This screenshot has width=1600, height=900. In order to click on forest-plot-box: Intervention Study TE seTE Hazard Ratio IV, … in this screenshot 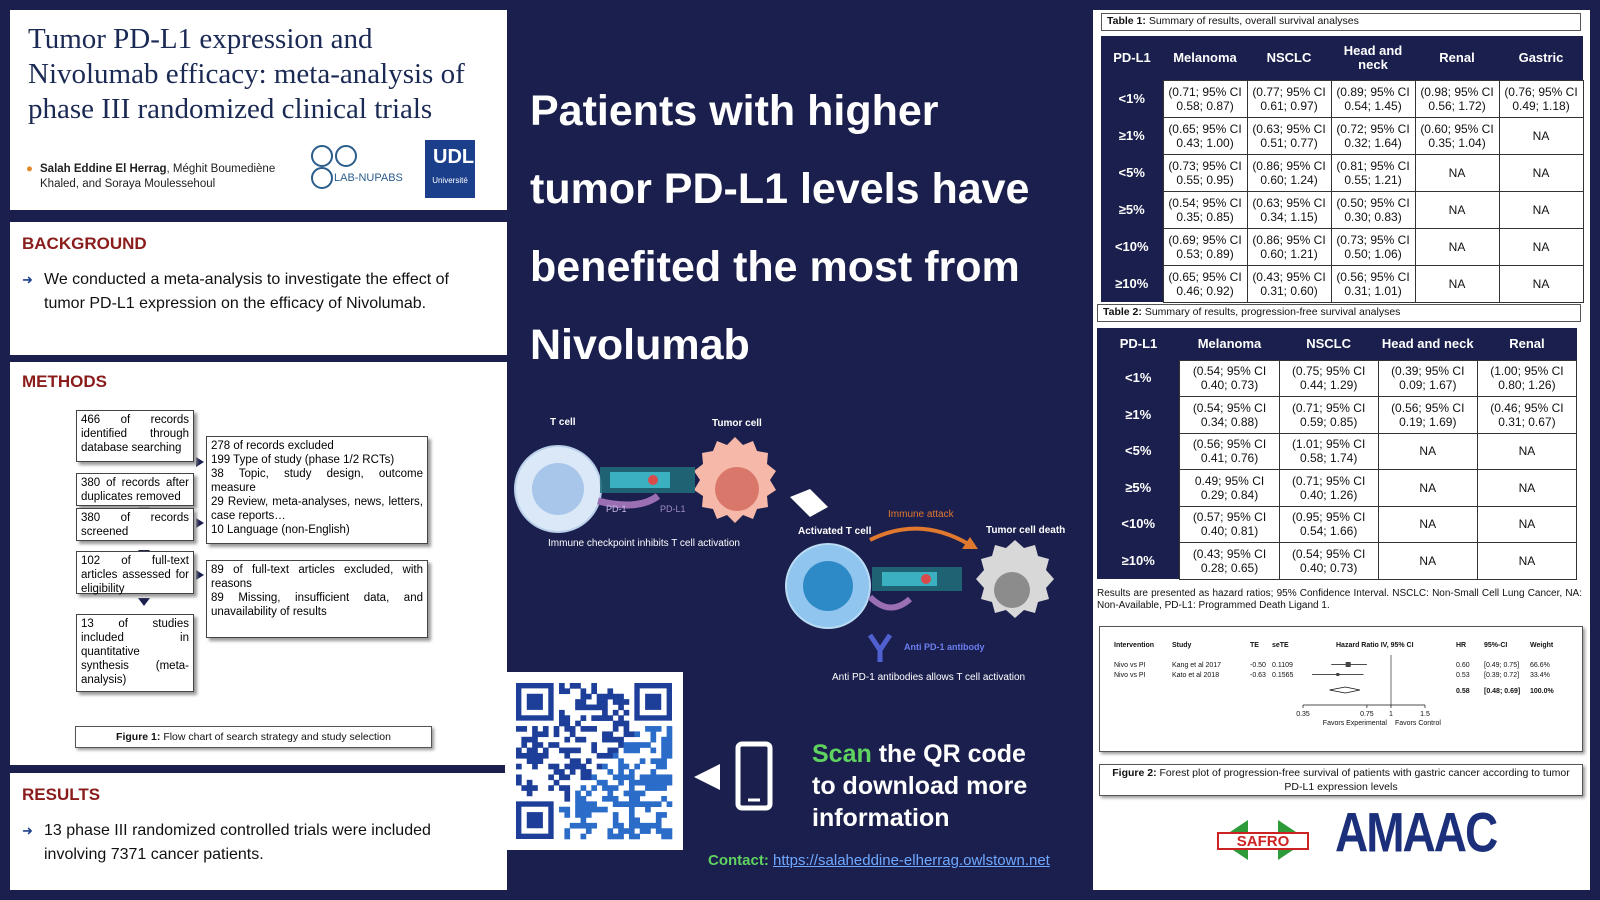, I will do `click(1341, 689)`.